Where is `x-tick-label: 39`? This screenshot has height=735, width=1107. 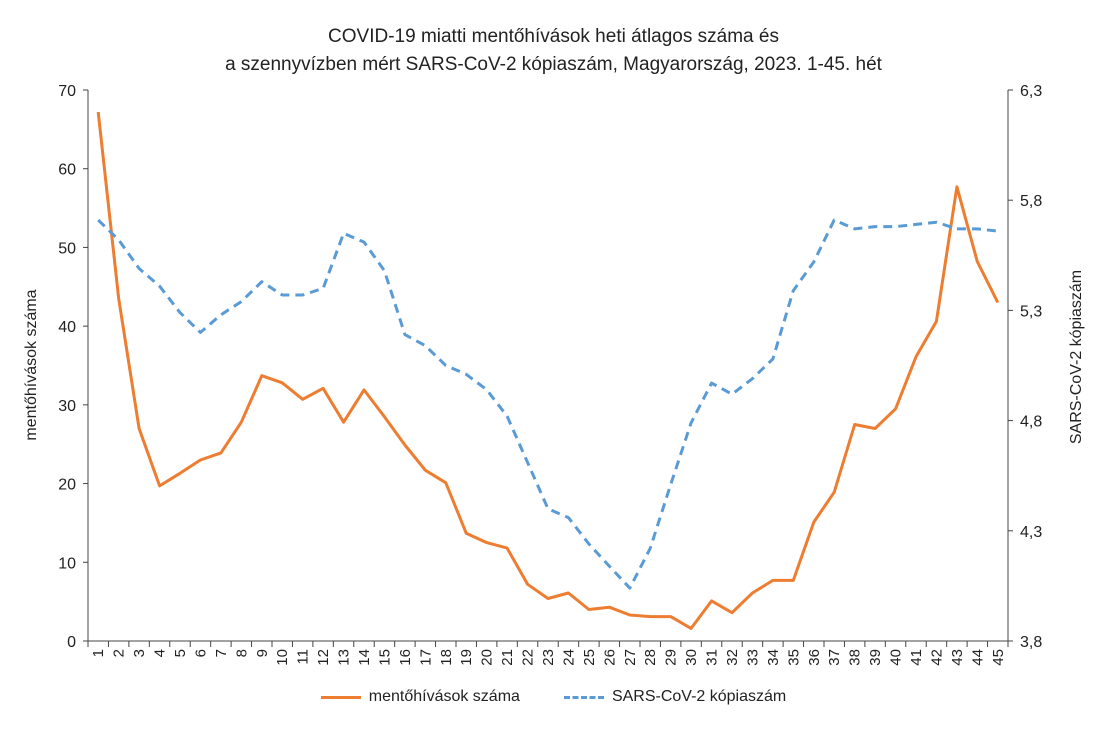 x-tick-label: 39 is located at coordinates (875, 657).